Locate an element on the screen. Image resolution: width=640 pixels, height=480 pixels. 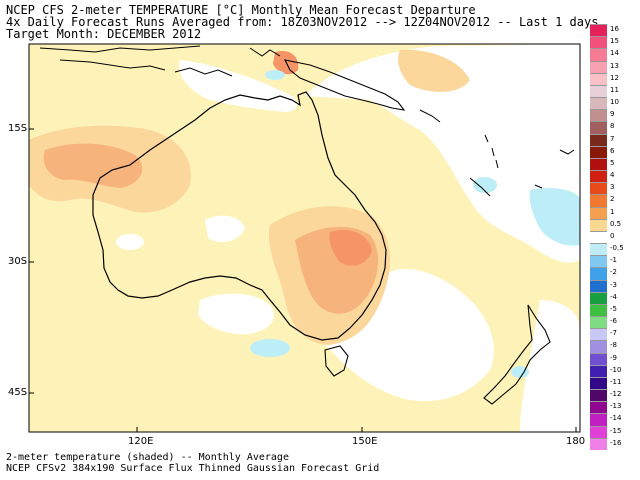
colorbar-label: 12 is located at coordinates (614, 77).